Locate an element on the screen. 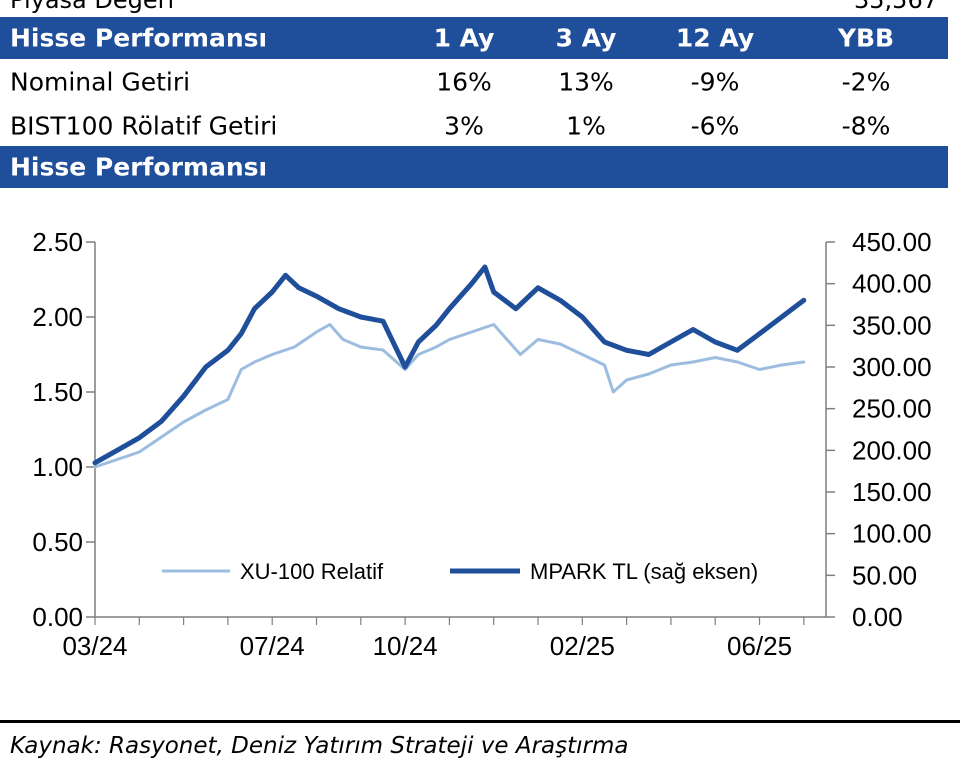 The image size is (960, 777). cell-3-ay: 13% is located at coordinates (586, 82).